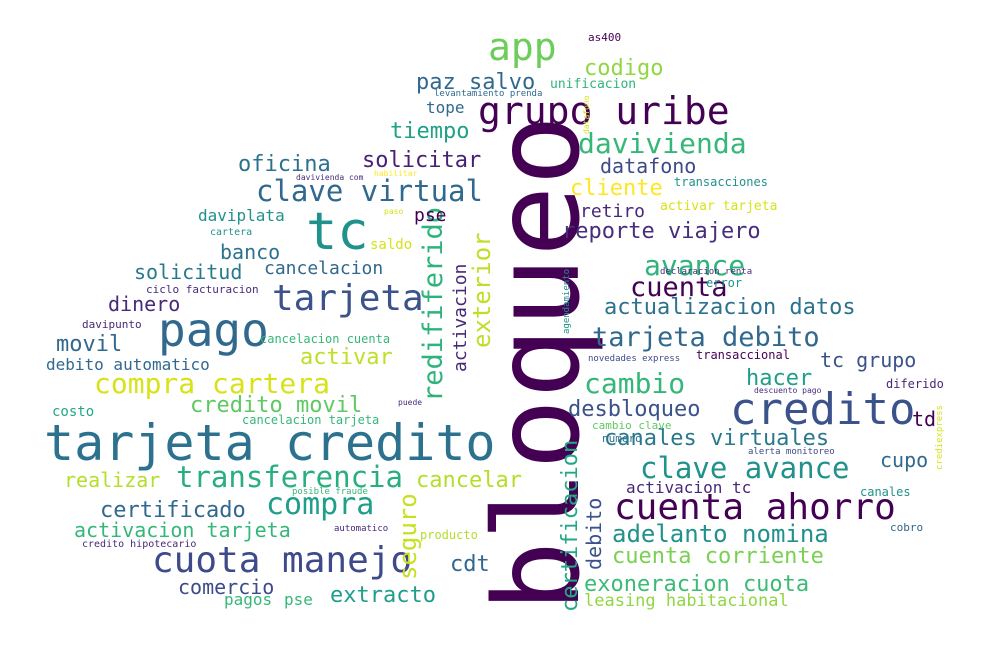 The width and height of the screenshot is (1004, 648). What do you see at coordinates (779, 378) in the screenshot?
I see `word-hacer: hacer` at bounding box center [779, 378].